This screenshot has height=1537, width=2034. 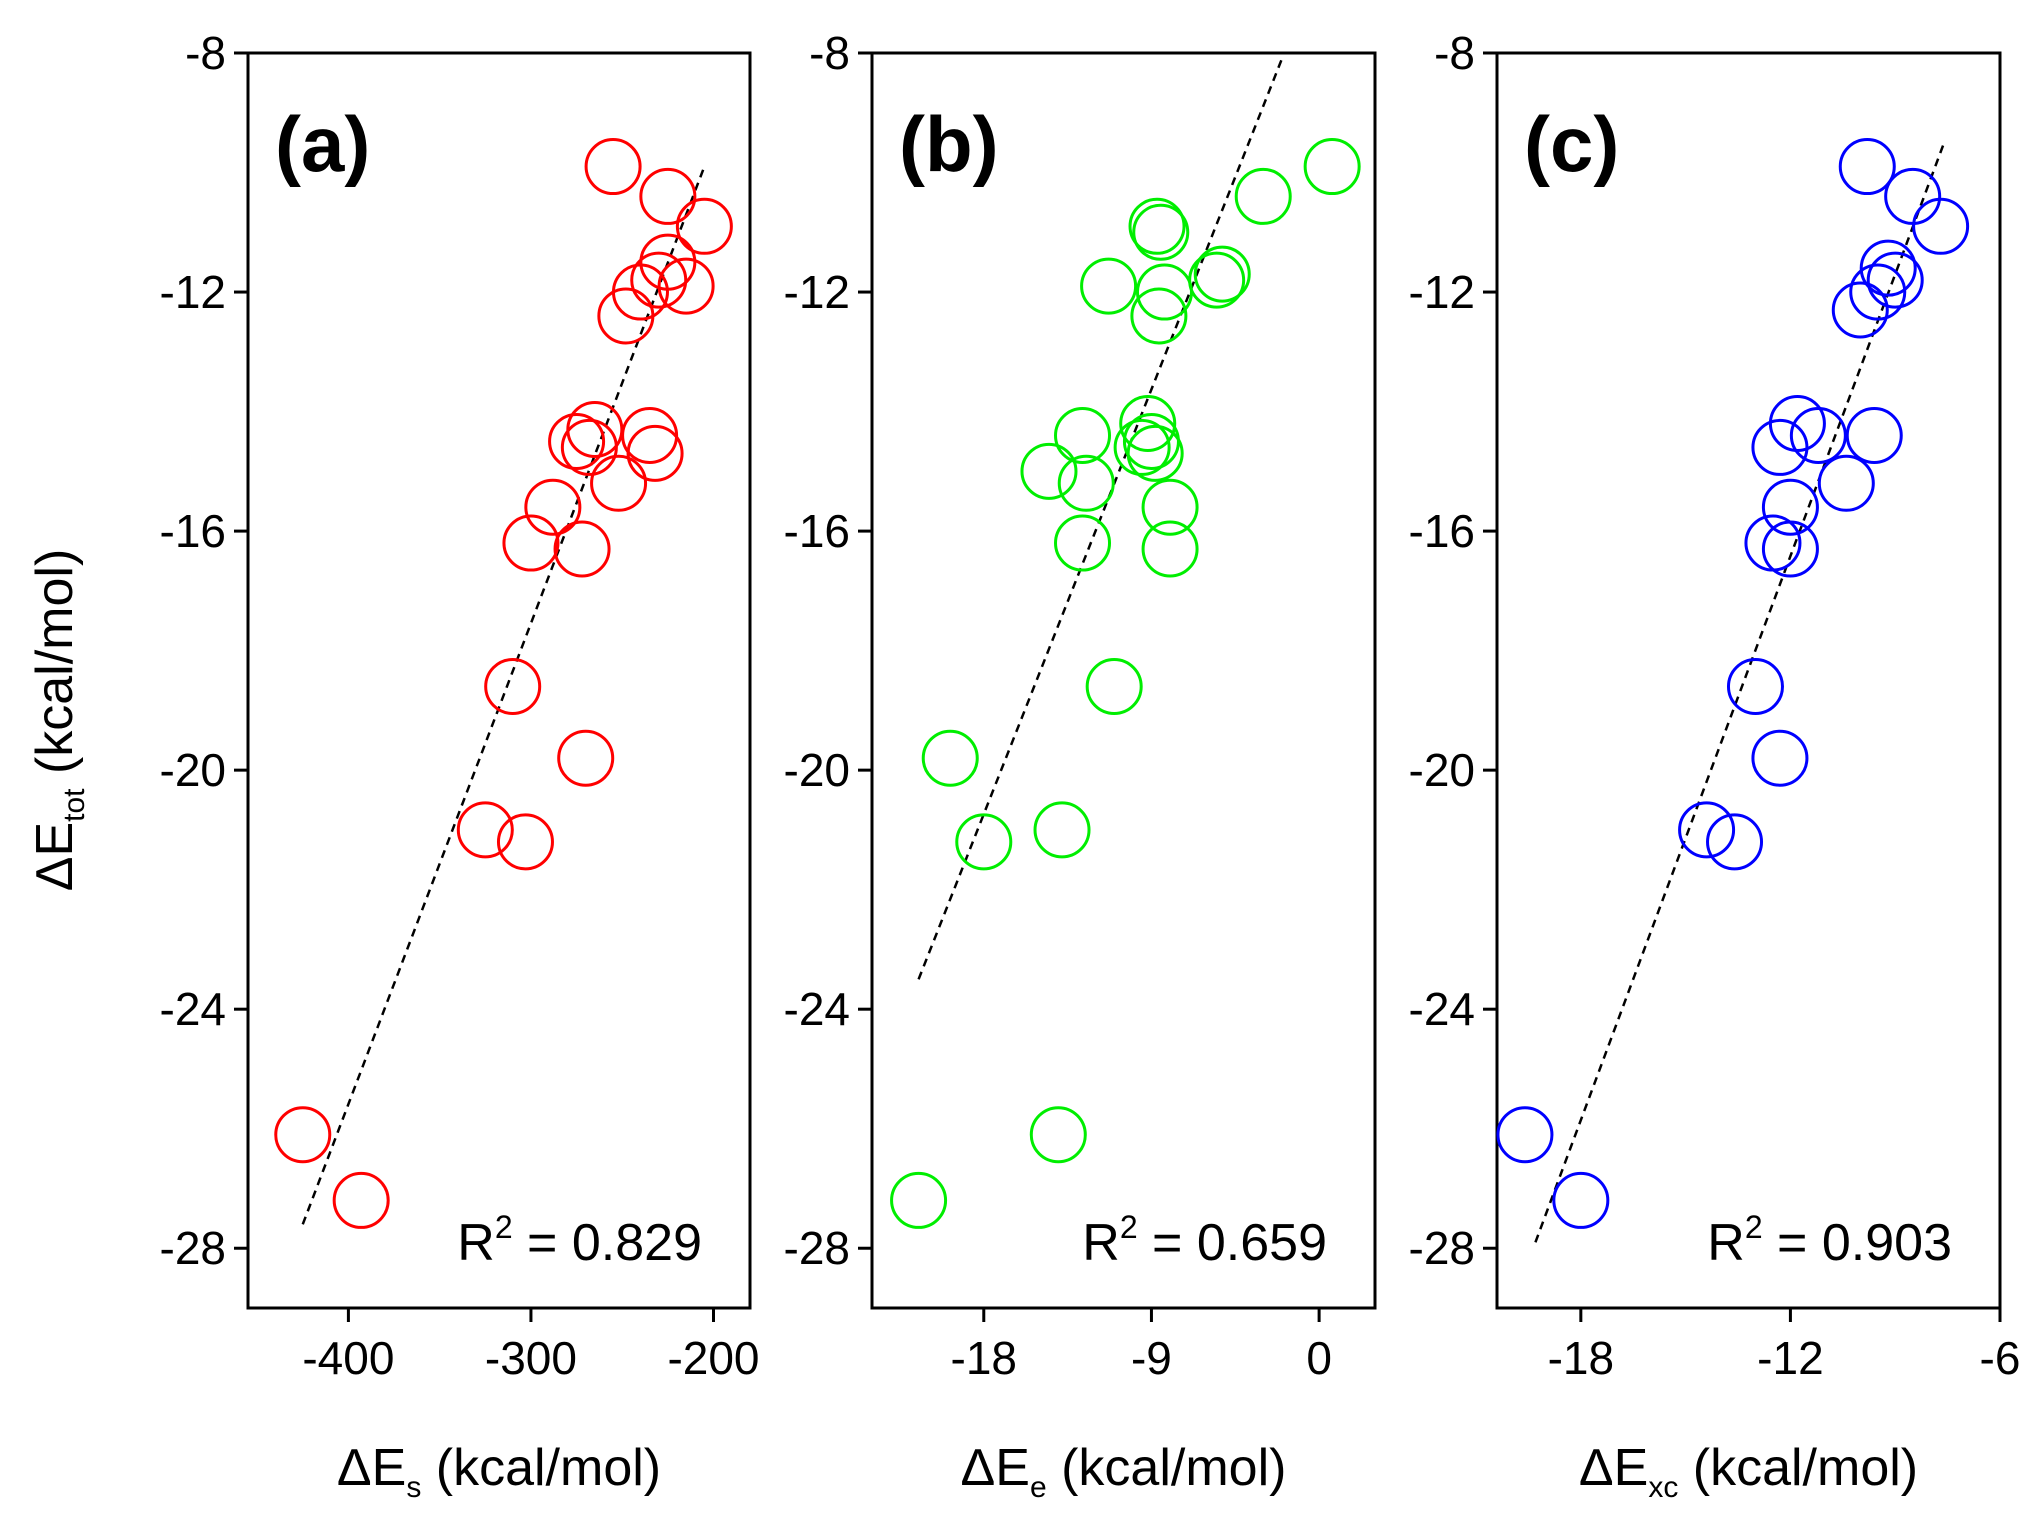 I want to click on panel-label: (c), so click(x=1571, y=144).